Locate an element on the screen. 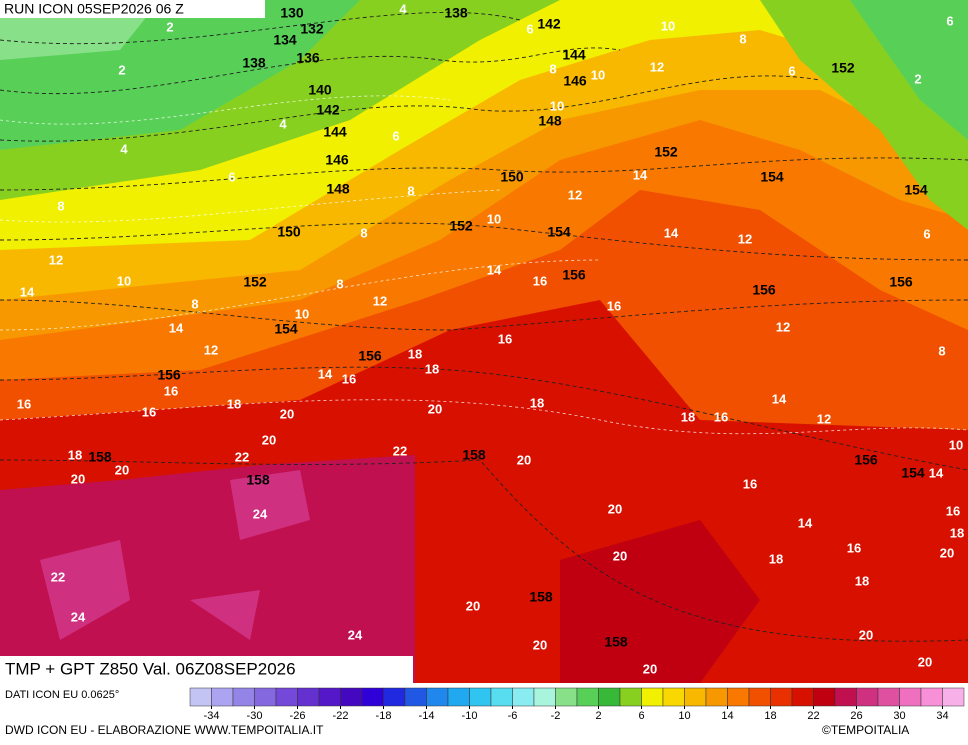  colorbar-tick-label: -14 is located at coordinates (427, 716).